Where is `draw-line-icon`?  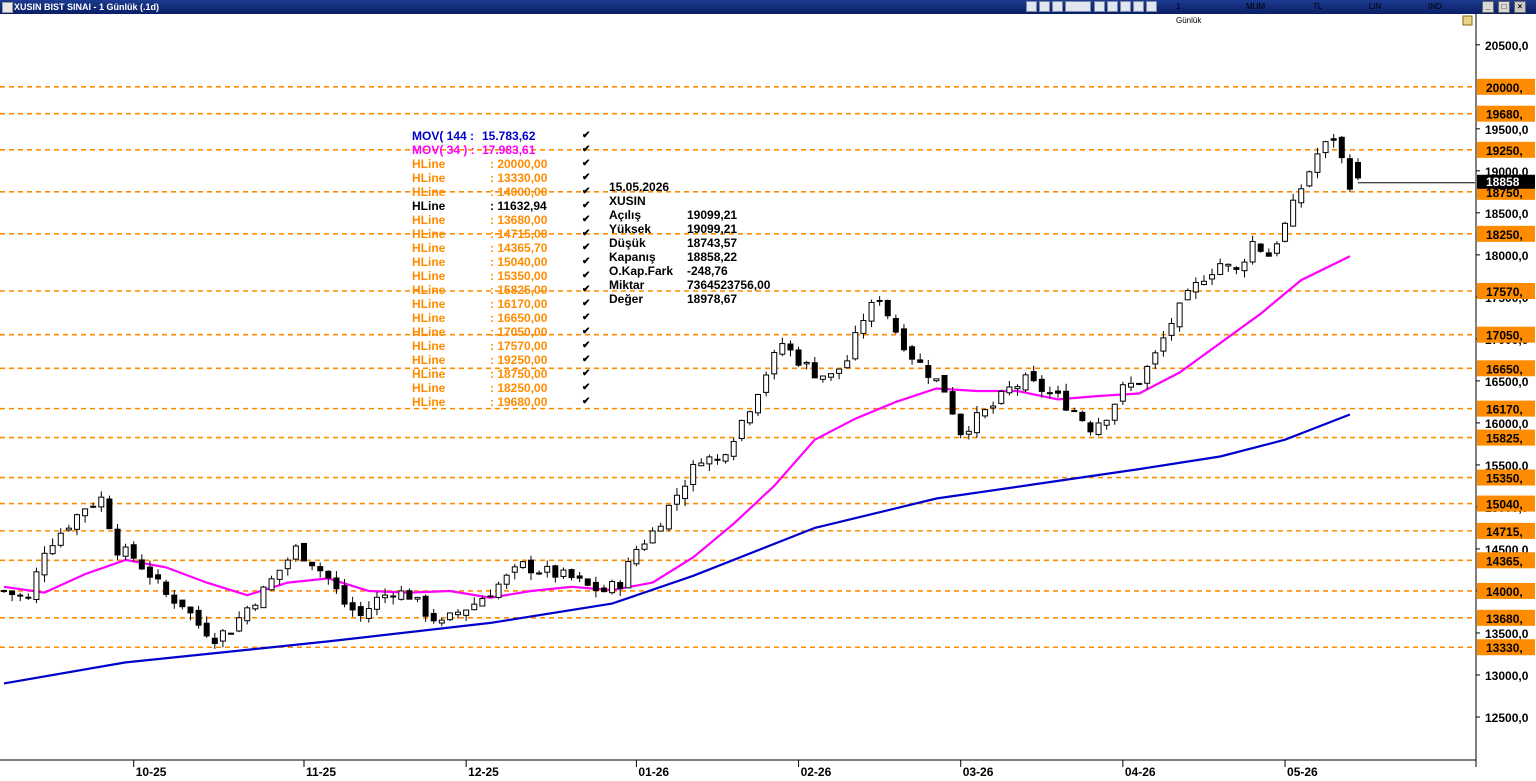
draw-line-icon is located at coordinates (1125, 6).